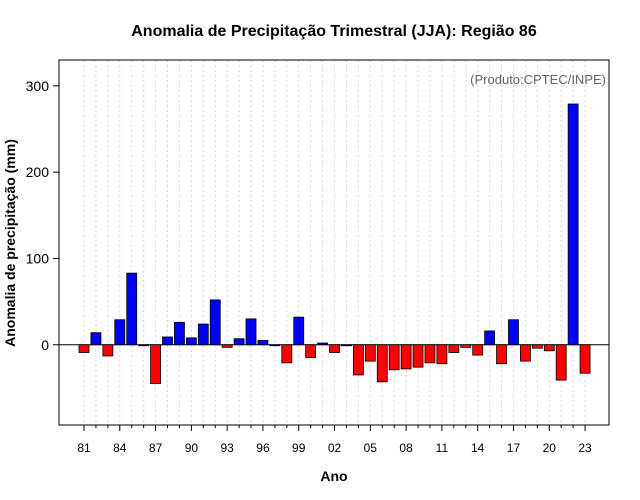 This screenshot has height=500, width=640. What do you see at coordinates (537, 346) in the screenshot?
I see `bar-2019` at bounding box center [537, 346].